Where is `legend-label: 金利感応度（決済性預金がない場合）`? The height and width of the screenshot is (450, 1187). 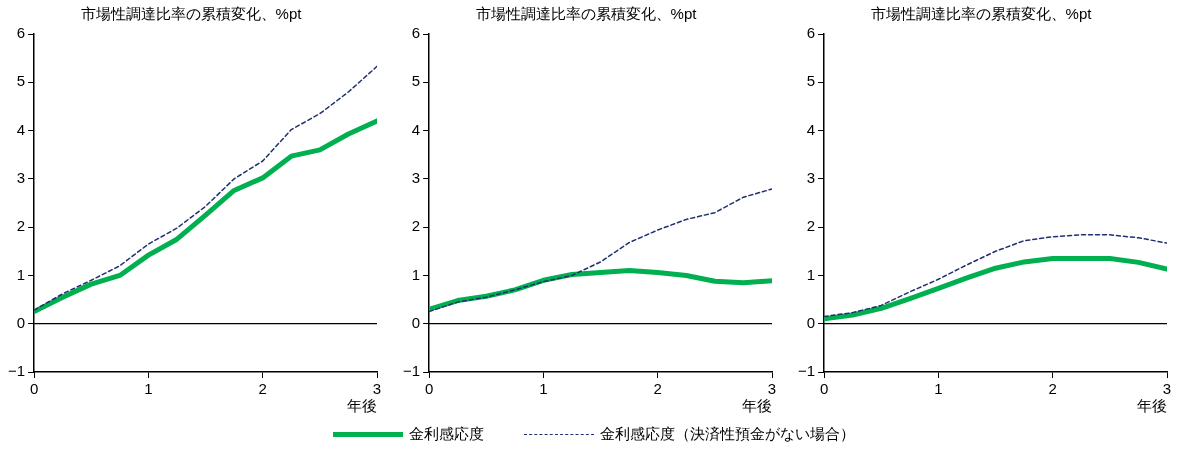
legend-label: 金利感応度（決済性預金がない場合） is located at coordinates (727, 434).